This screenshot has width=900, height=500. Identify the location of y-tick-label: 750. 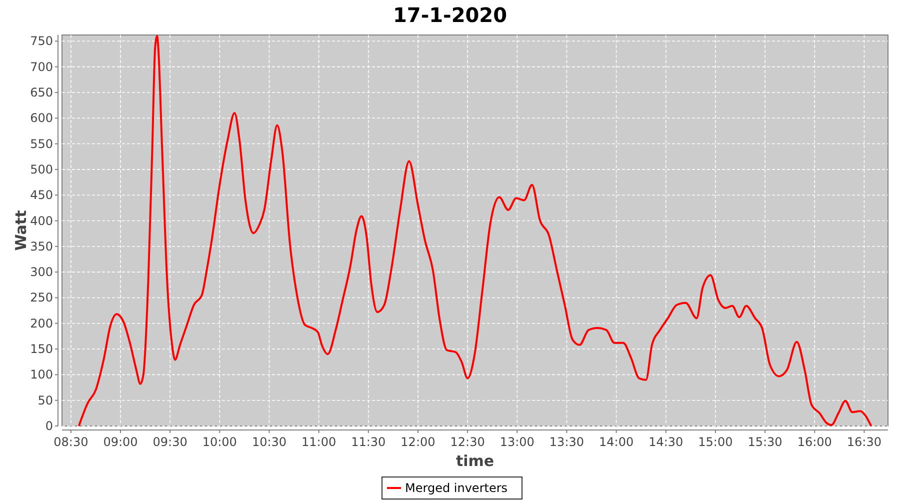
(41, 41).